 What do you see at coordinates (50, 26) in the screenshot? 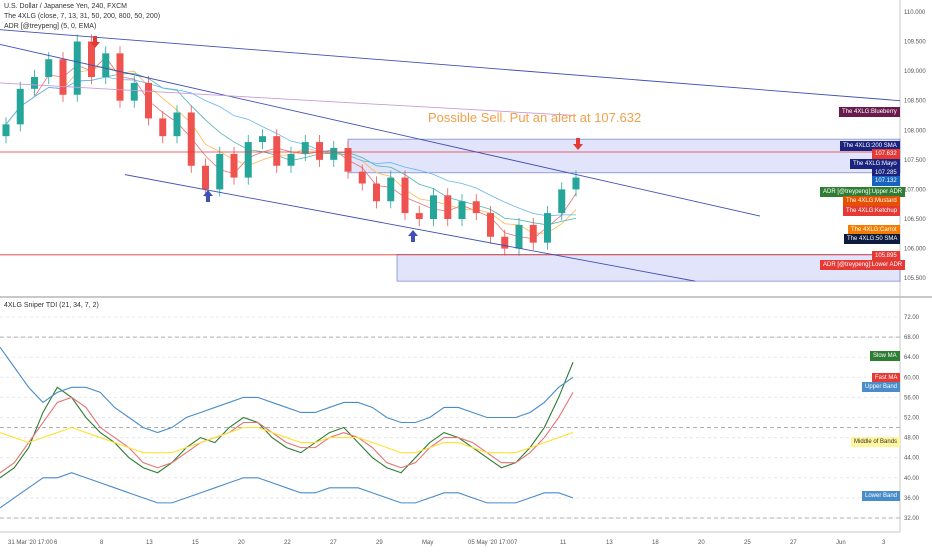
I see `indicator-adr-label: ADR [@treypeng] (5, 0, EMA)` at bounding box center [50, 26].